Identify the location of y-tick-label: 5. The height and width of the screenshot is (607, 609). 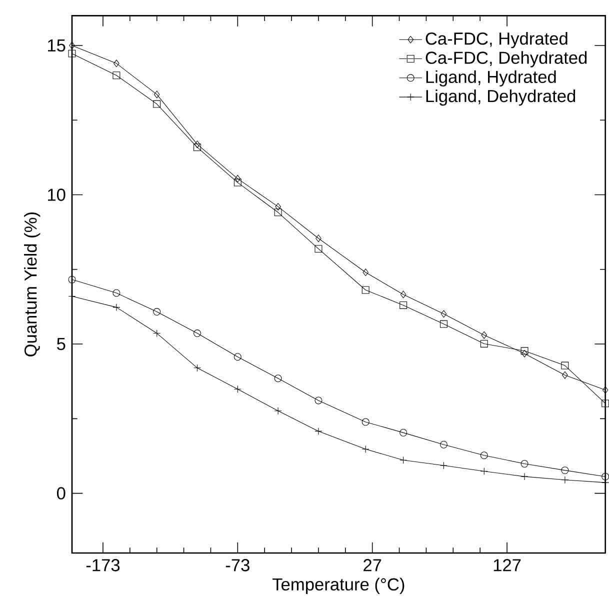
(61, 344).